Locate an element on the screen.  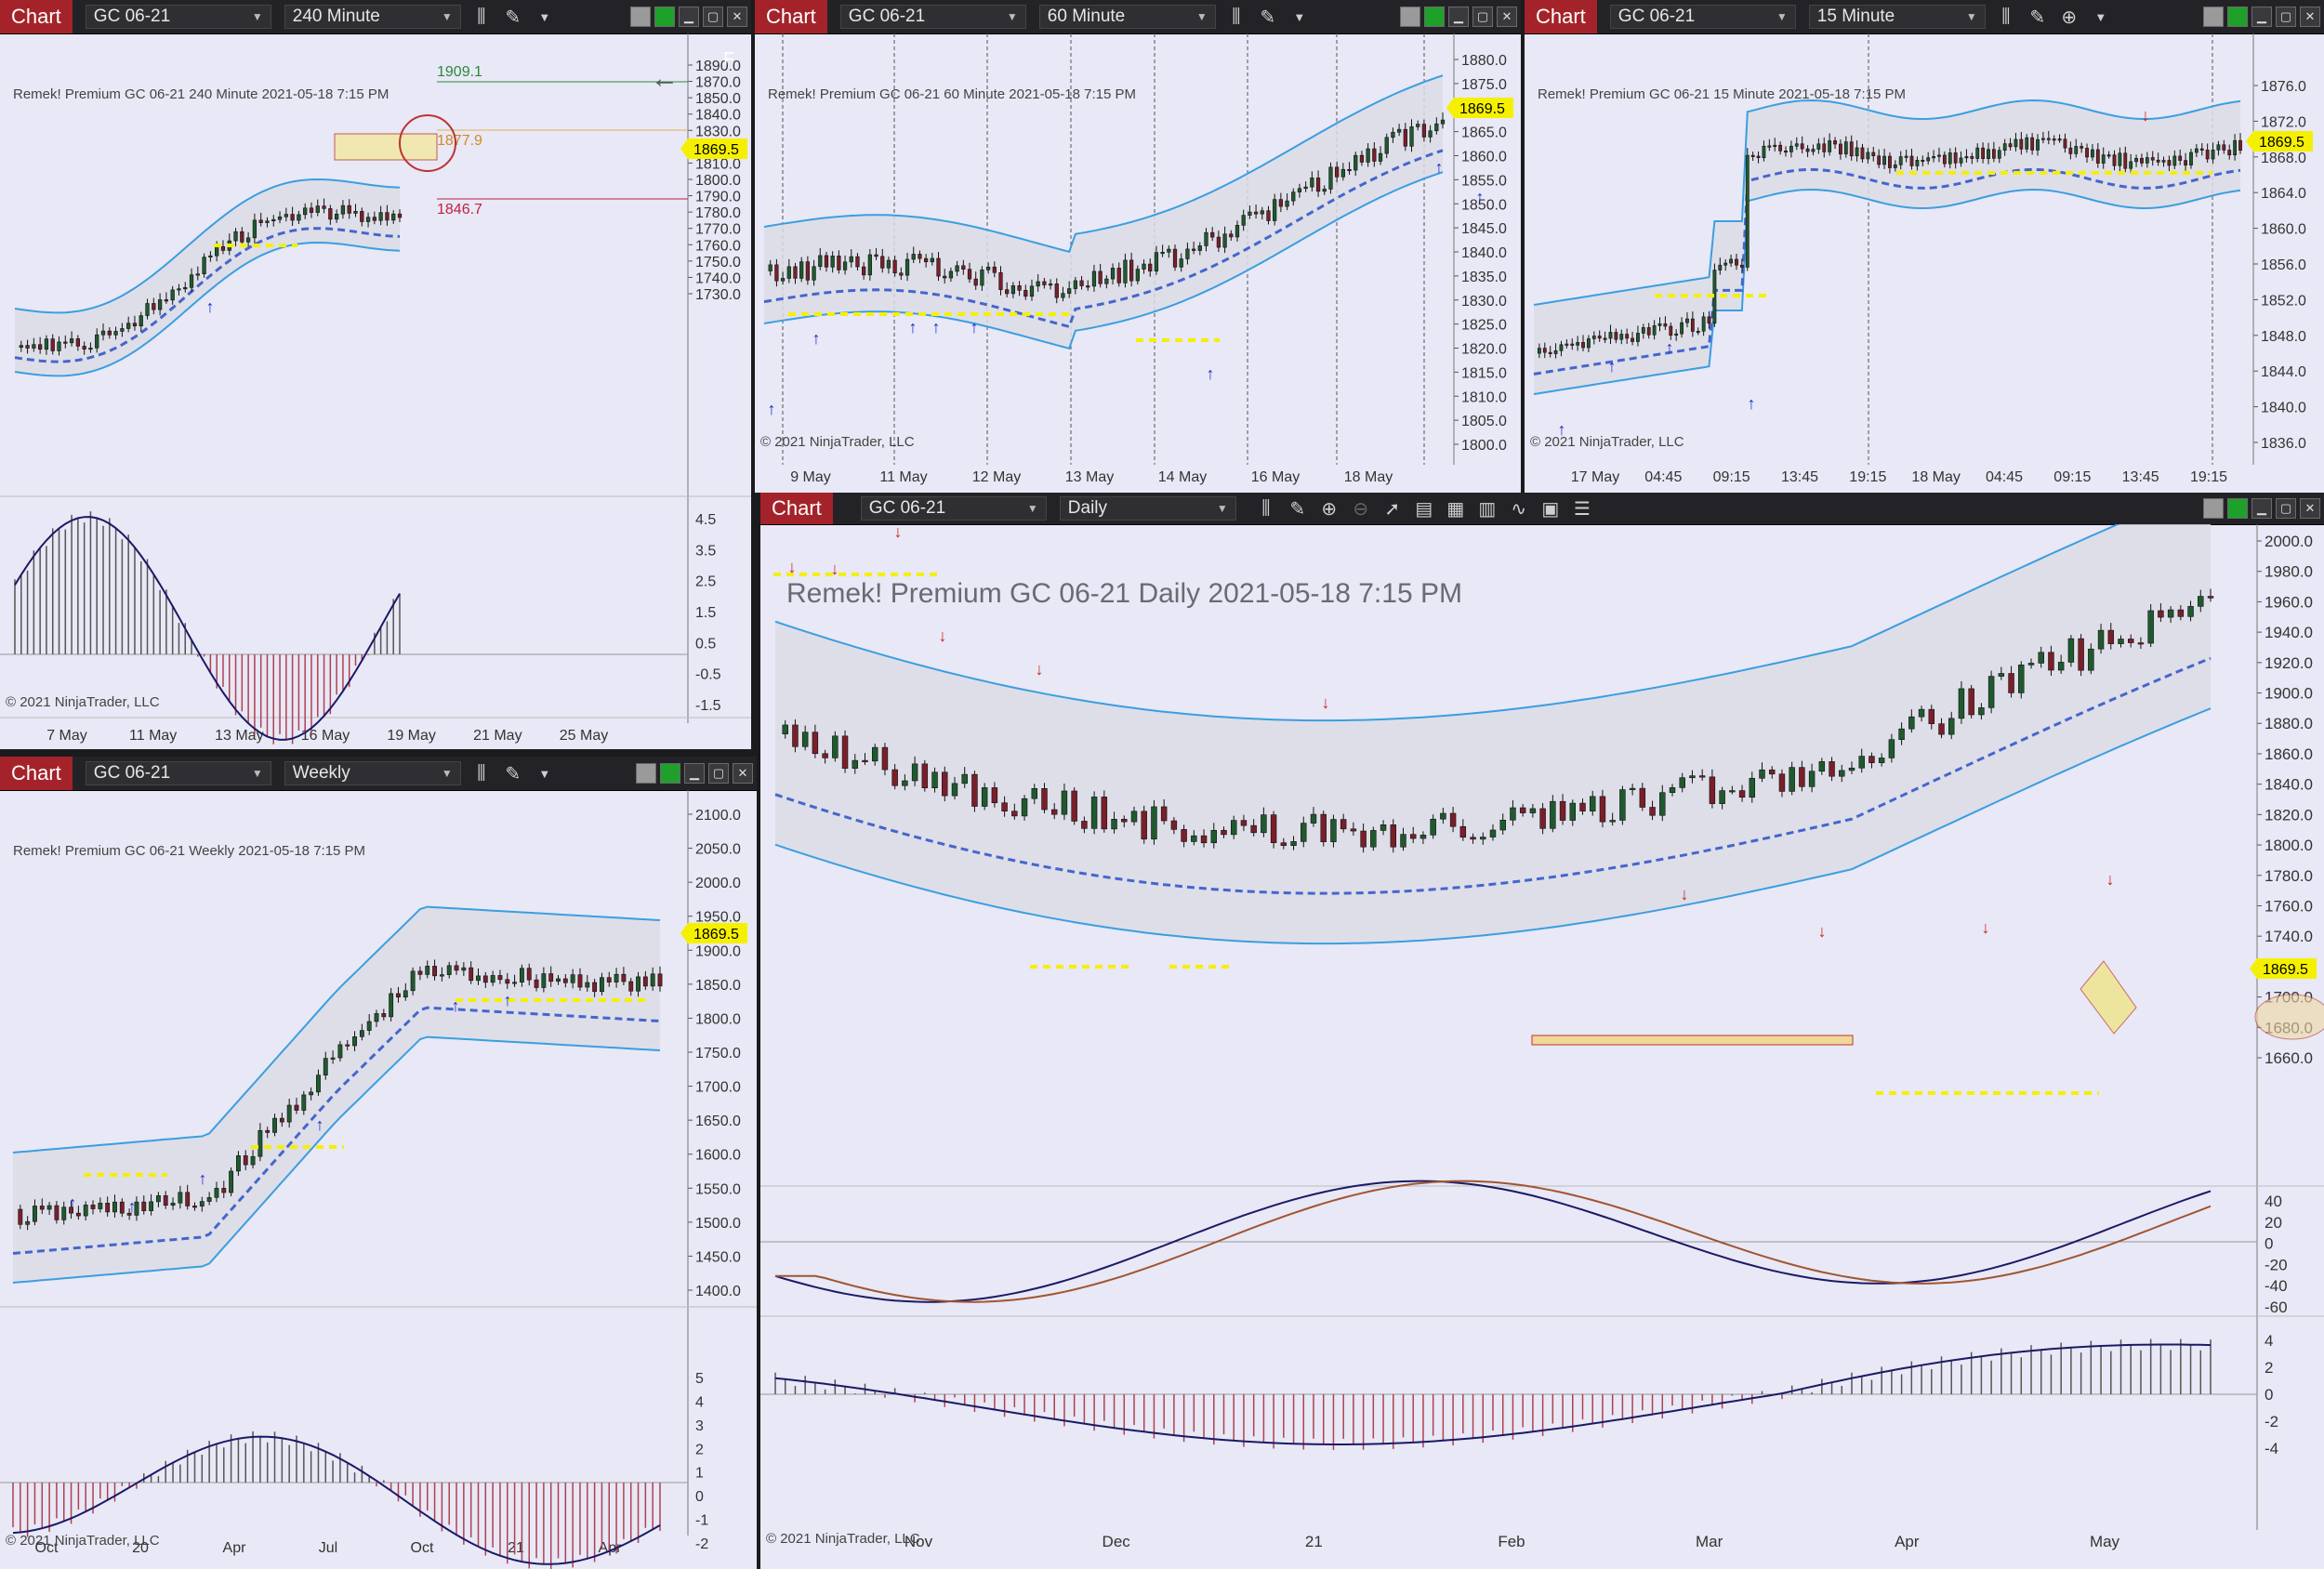
data-box-icon: ▦ is located at coordinates (1455, 509).